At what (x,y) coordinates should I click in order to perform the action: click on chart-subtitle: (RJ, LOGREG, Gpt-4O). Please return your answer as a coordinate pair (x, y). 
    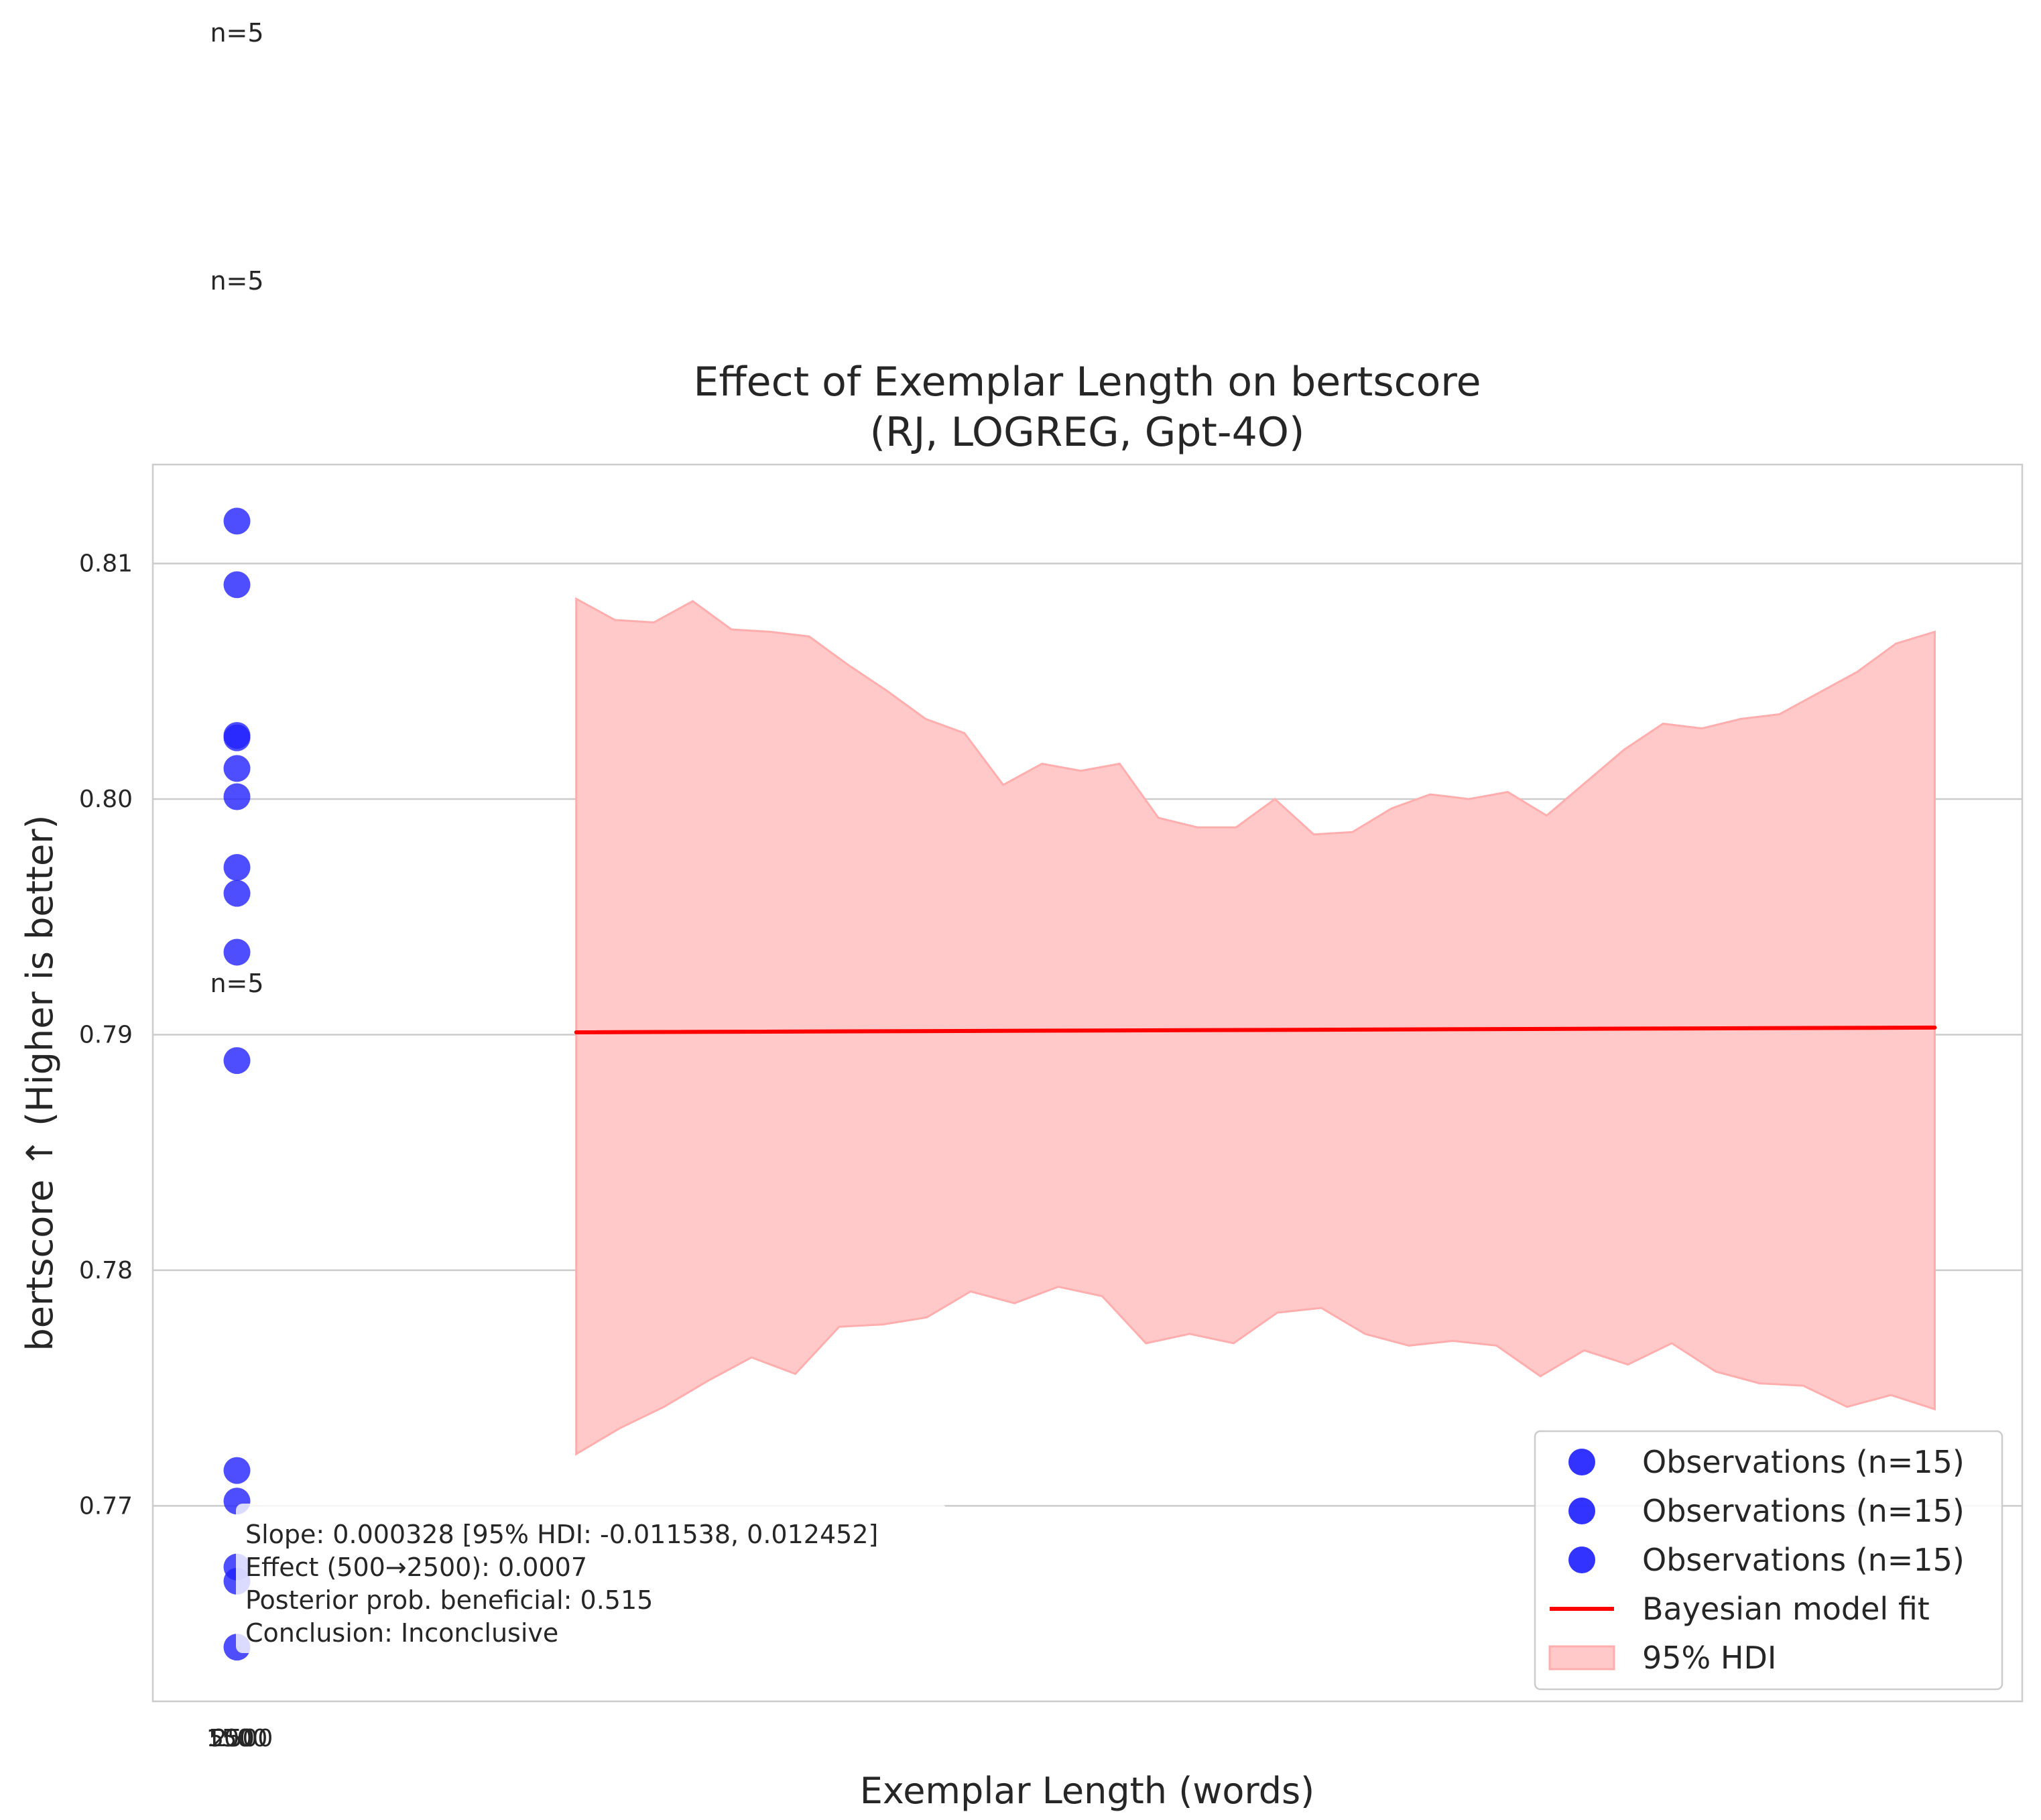
    Looking at the image, I should click on (1087, 432).